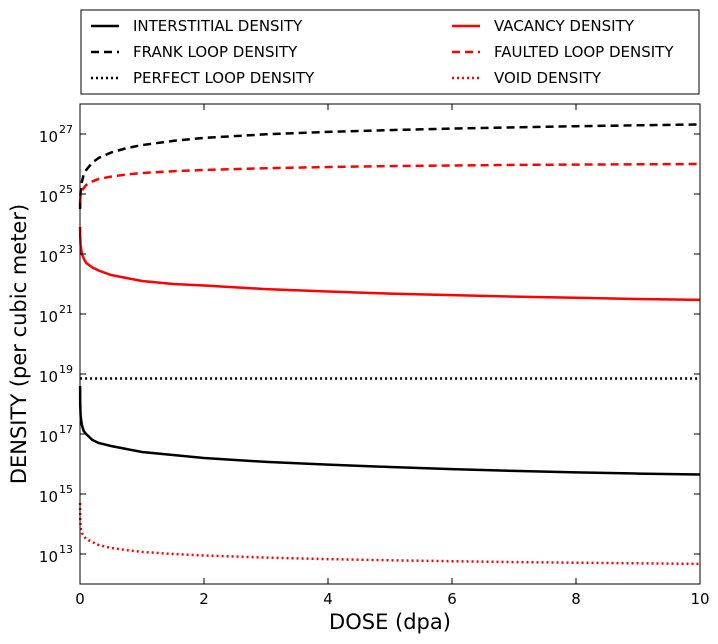 Image resolution: width=718 pixels, height=644 pixels. I want to click on y-tick-exponent: 13, so click(66, 549).